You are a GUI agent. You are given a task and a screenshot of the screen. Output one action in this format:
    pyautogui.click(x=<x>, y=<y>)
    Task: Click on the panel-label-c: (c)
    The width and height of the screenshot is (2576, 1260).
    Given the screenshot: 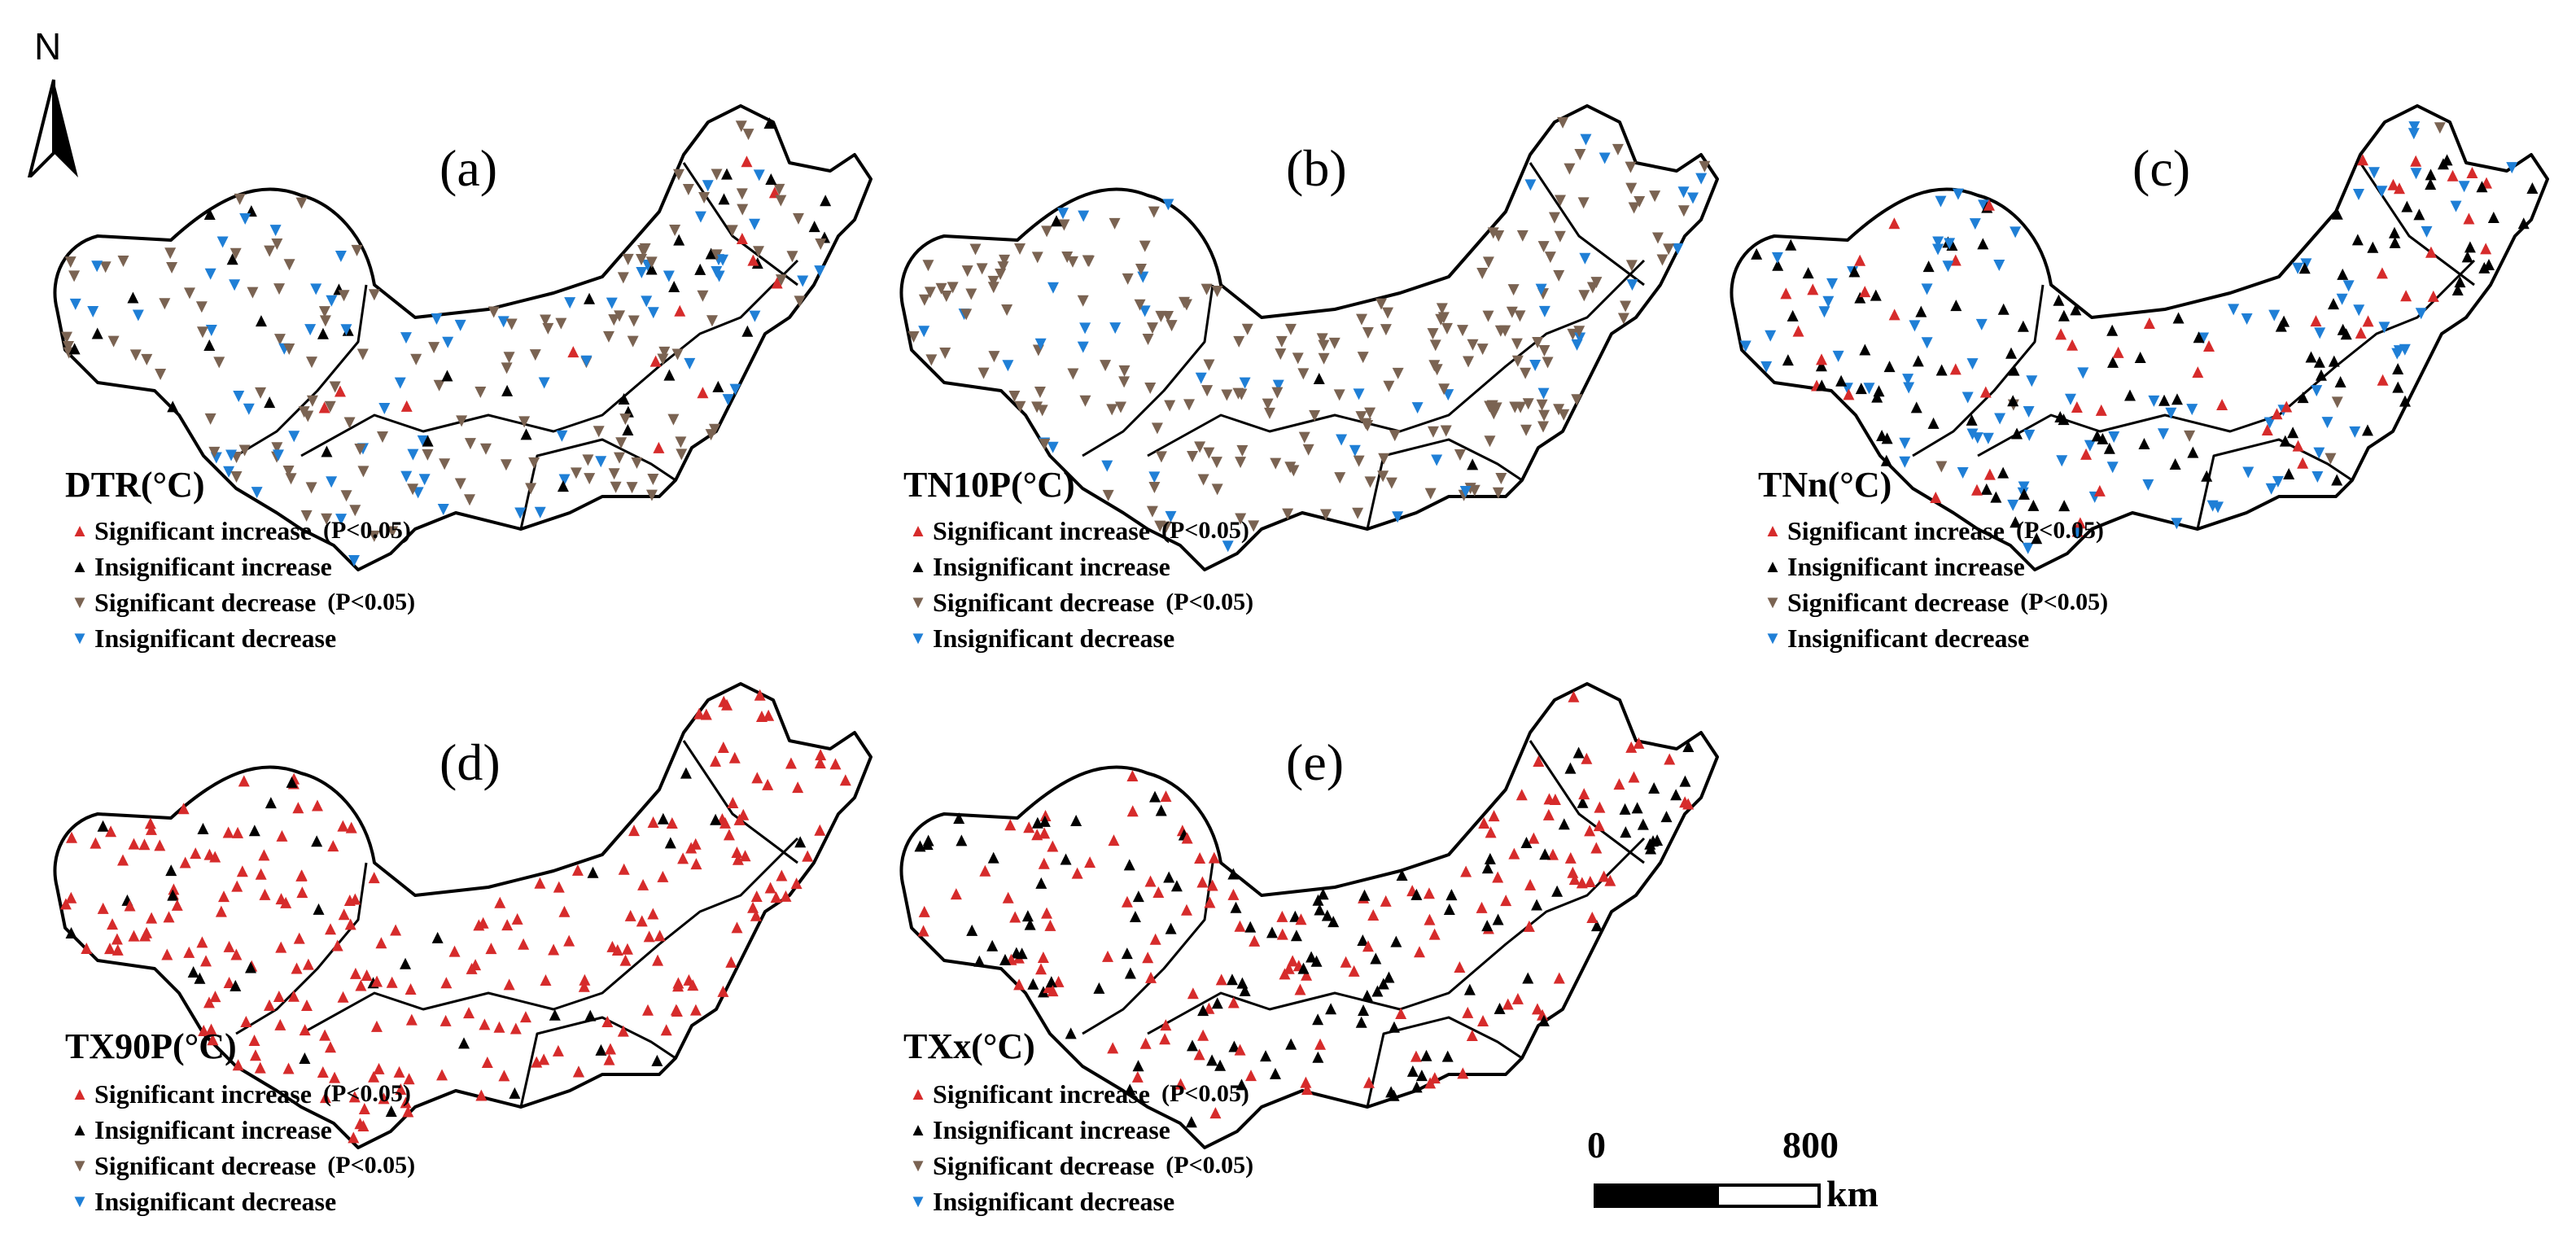 What is the action you would take?
    pyautogui.click(x=2161, y=168)
    